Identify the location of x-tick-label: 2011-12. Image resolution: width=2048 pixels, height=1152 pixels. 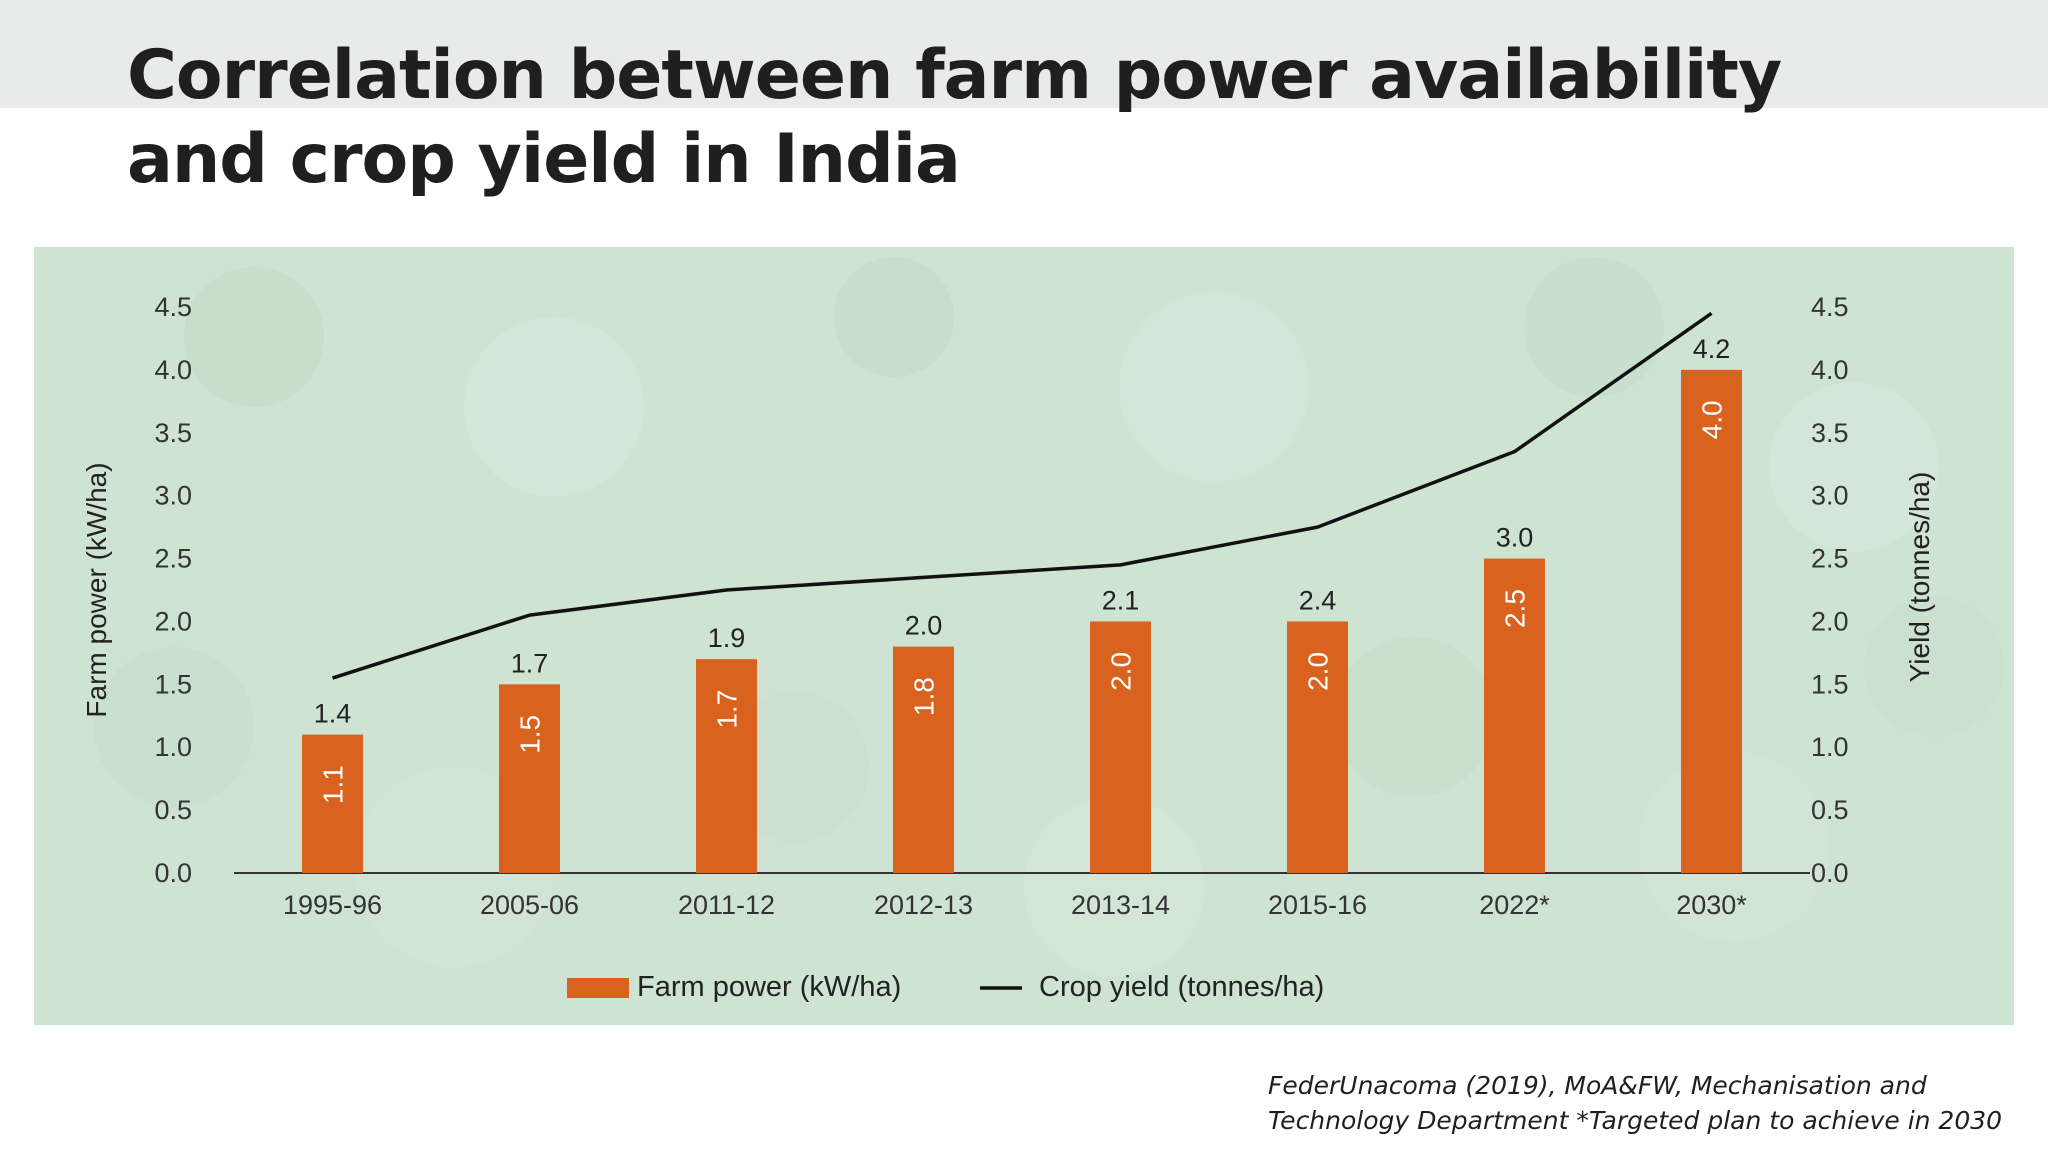
(726, 905).